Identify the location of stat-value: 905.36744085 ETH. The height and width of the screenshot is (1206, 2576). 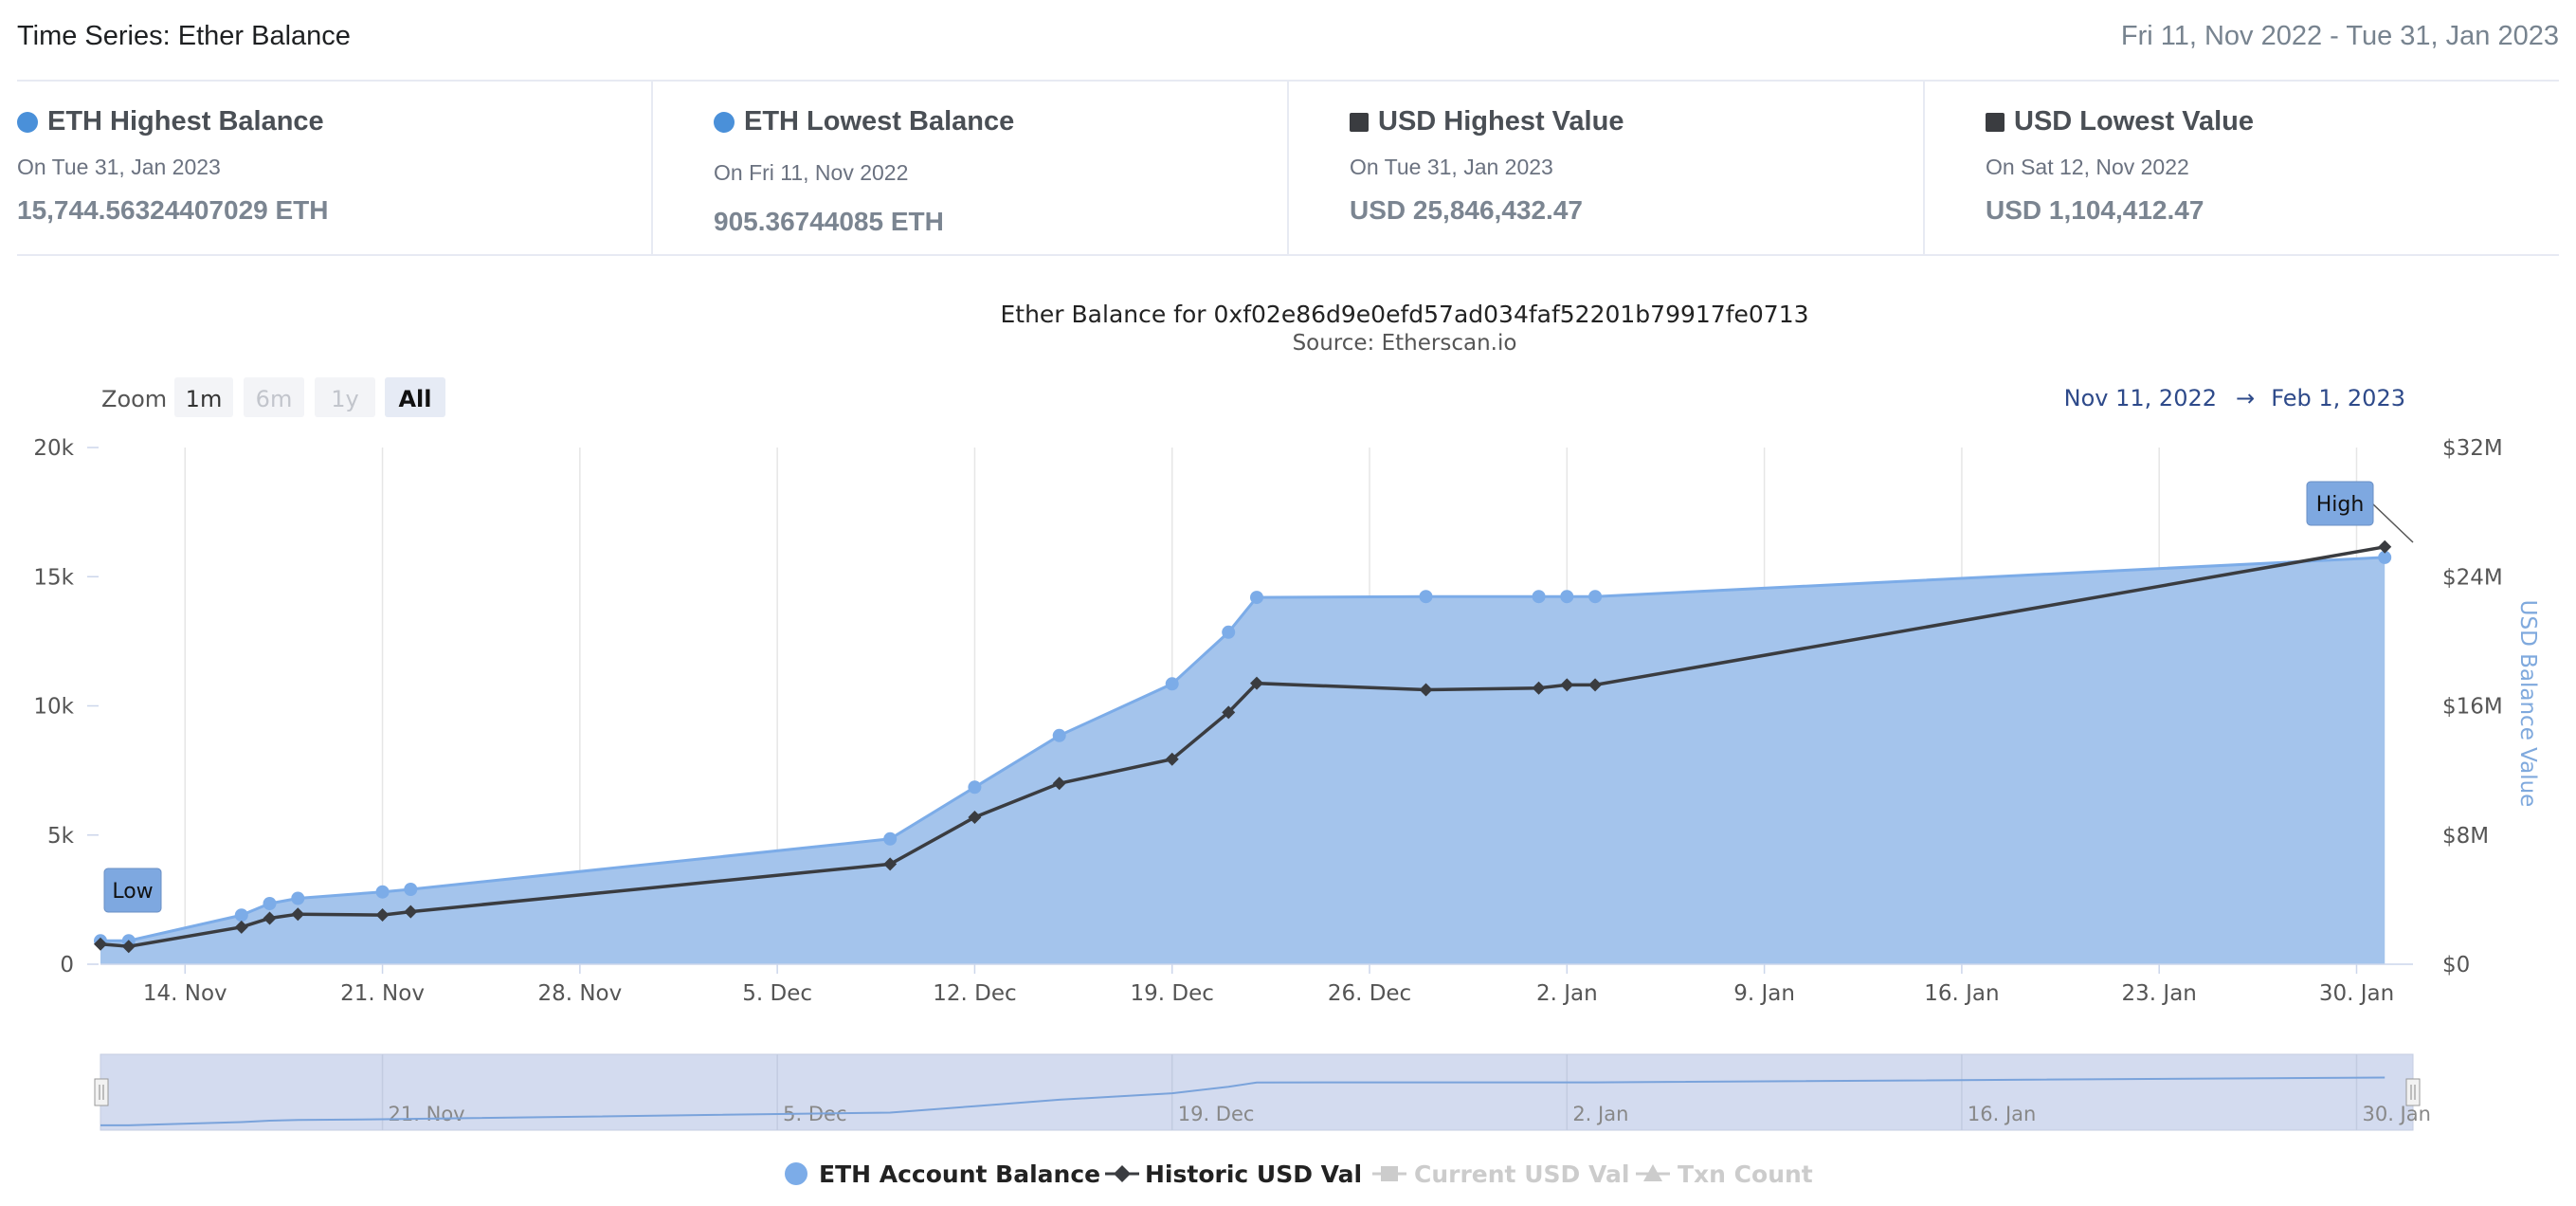
(829, 221).